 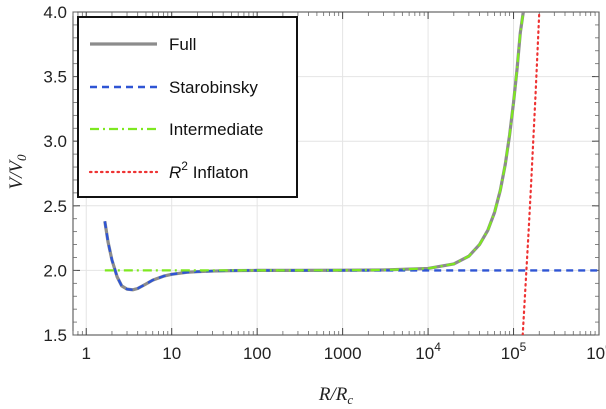 What do you see at coordinates (343, 353) in the screenshot?
I see `x-tick-label: 1000` at bounding box center [343, 353].